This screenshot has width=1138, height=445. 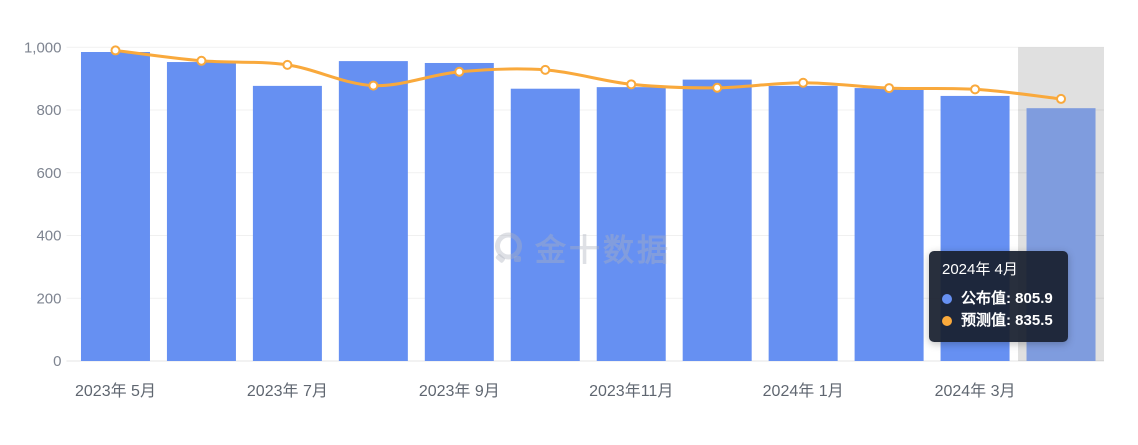 I want to click on line-marker-2023年 6月, so click(x=201, y=60).